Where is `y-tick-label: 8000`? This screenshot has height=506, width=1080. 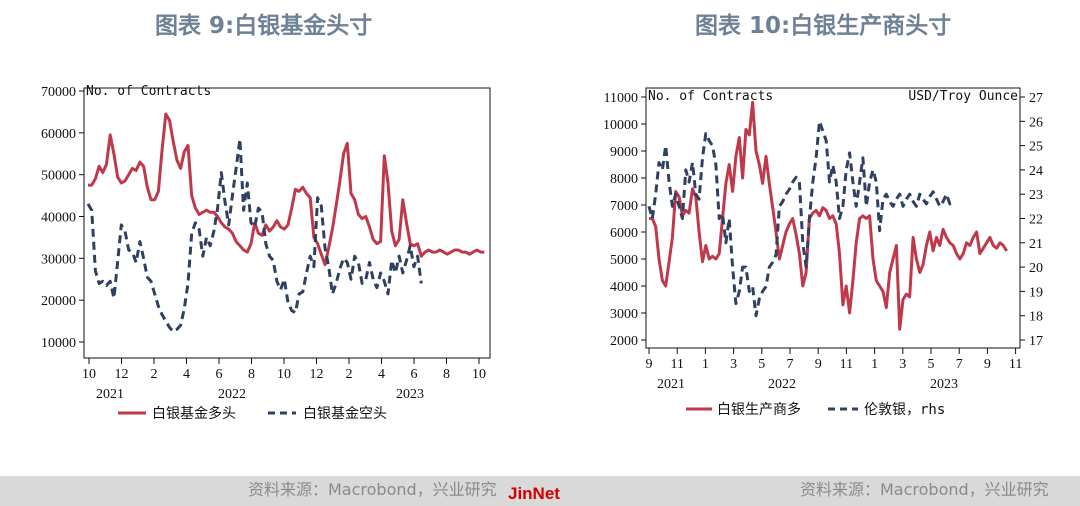 y-tick-label: 8000 is located at coordinates (624, 179).